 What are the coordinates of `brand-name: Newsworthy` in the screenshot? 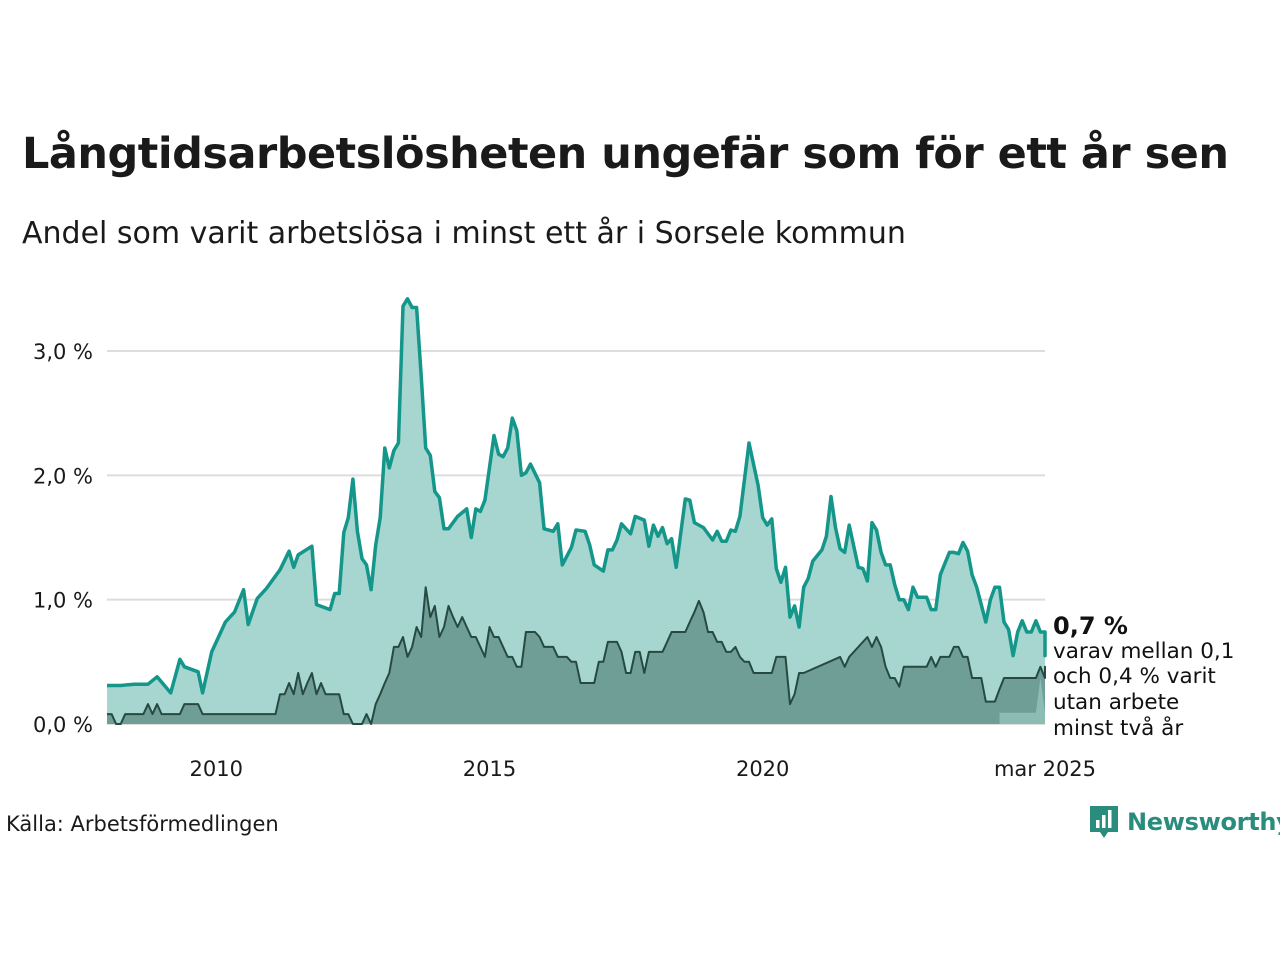 It's located at (1203, 822).